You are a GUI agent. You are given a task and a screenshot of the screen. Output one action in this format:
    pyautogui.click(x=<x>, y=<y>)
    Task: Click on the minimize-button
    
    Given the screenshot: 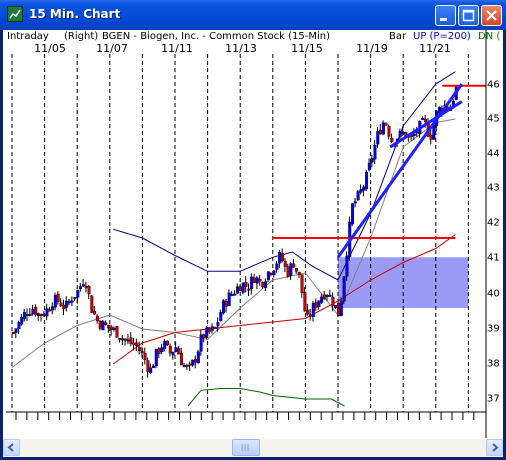 What is the action you would take?
    pyautogui.click(x=445, y=15)
    